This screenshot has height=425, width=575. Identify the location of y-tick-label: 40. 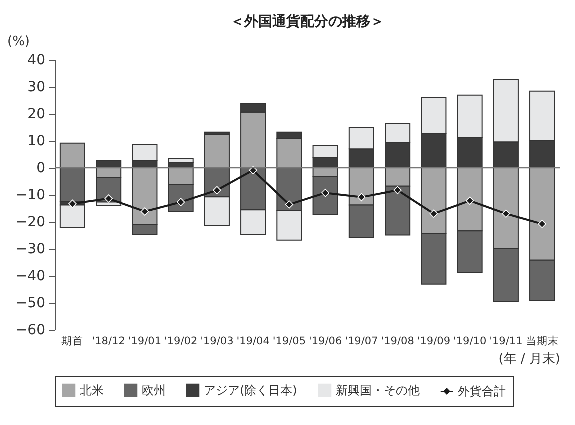
(37, 60).